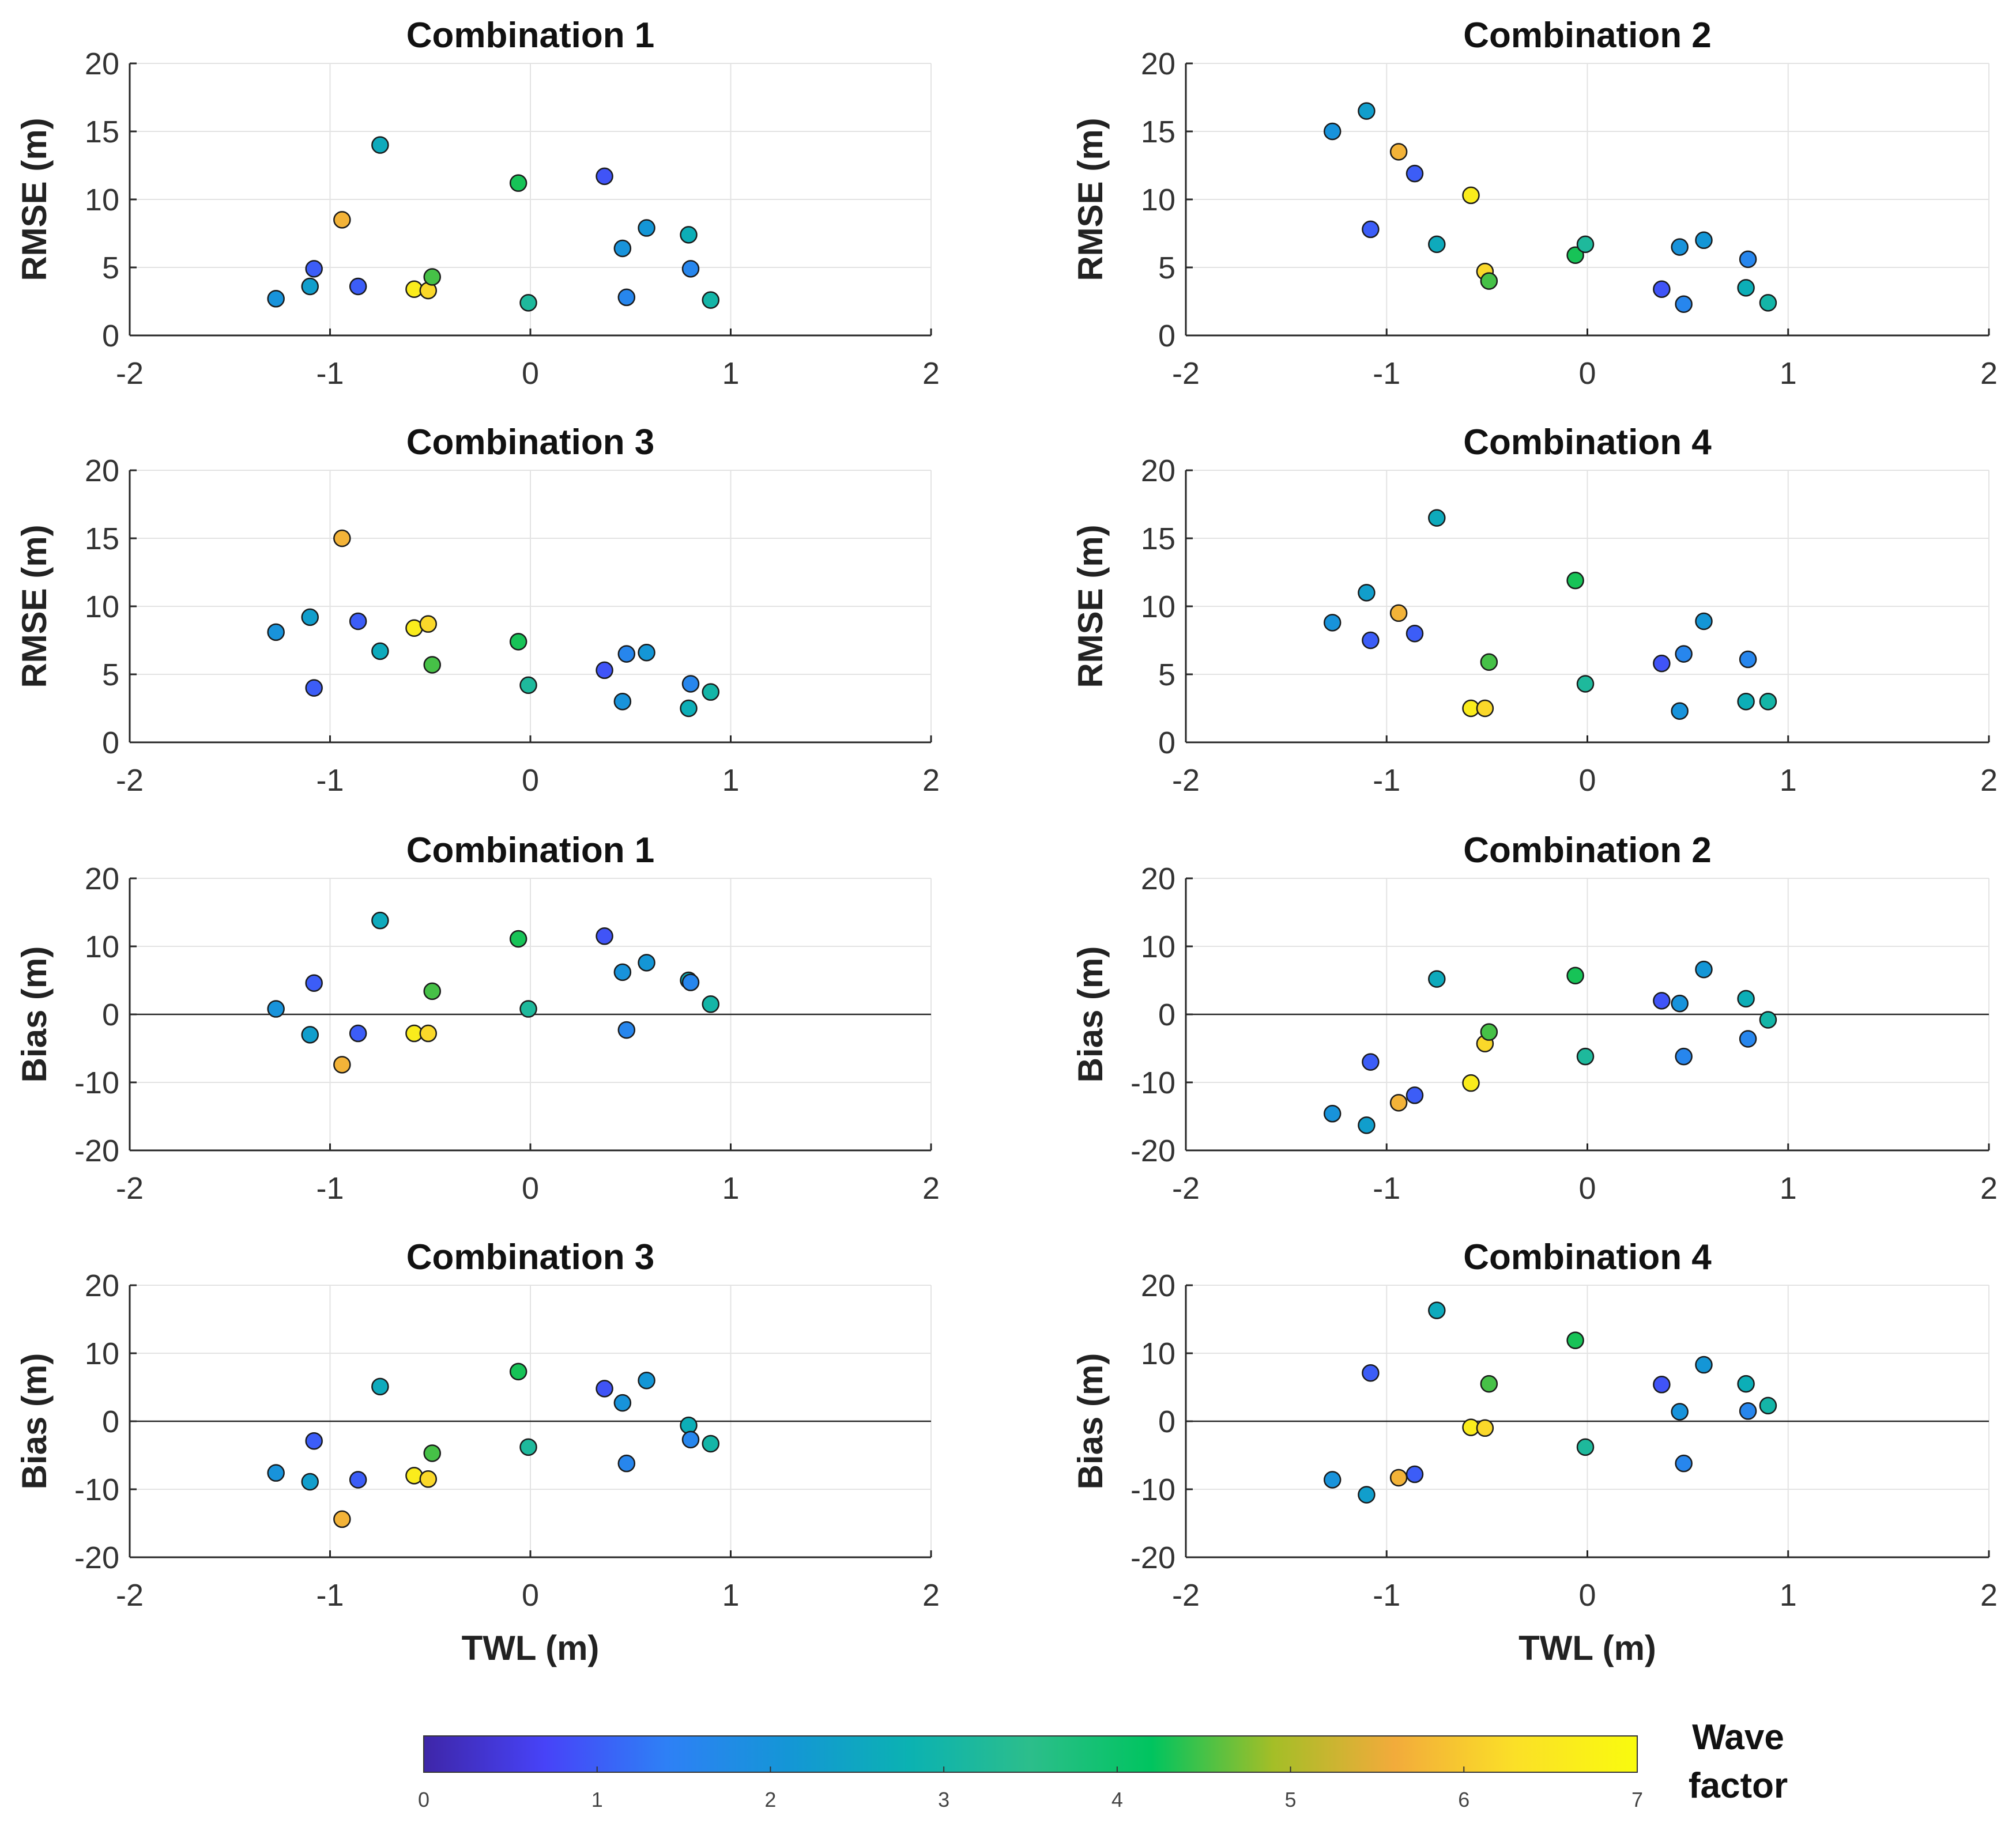  I want to click on colorbar-tick-label: 3, so click(943, 1799).